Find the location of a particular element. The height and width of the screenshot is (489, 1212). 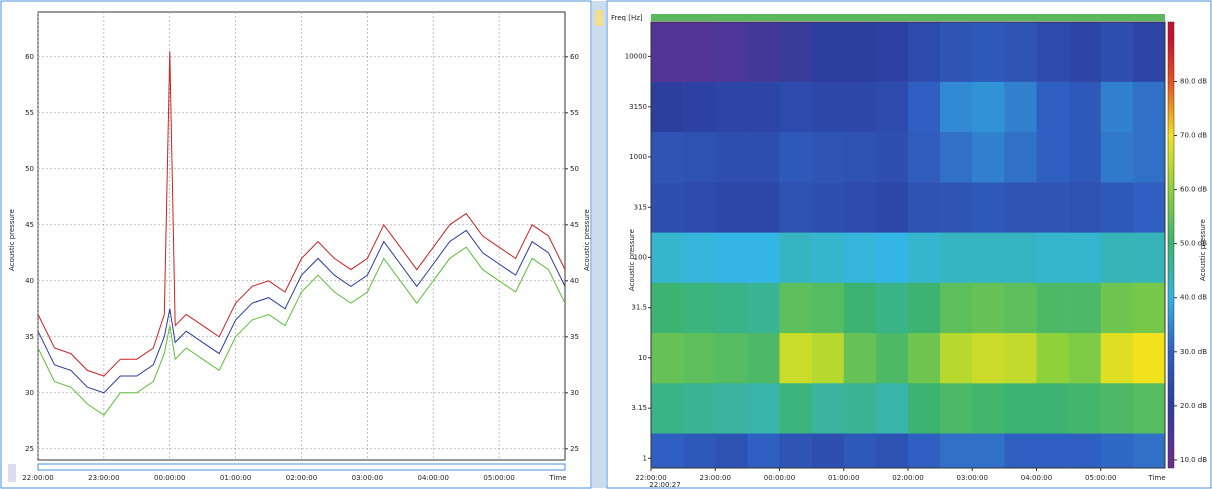

colorbar-tick-label: 40.0 dB is located at coordinates (1193, 298).